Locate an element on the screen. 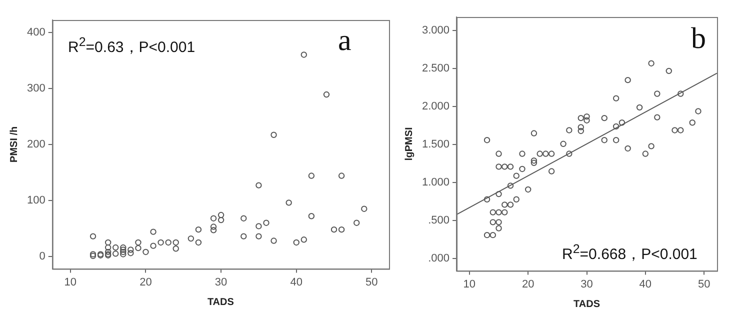 Image resolution: width=739 pixels, height=322 pixels. y-tick-label: 300 is located at coordinates (36, 88).